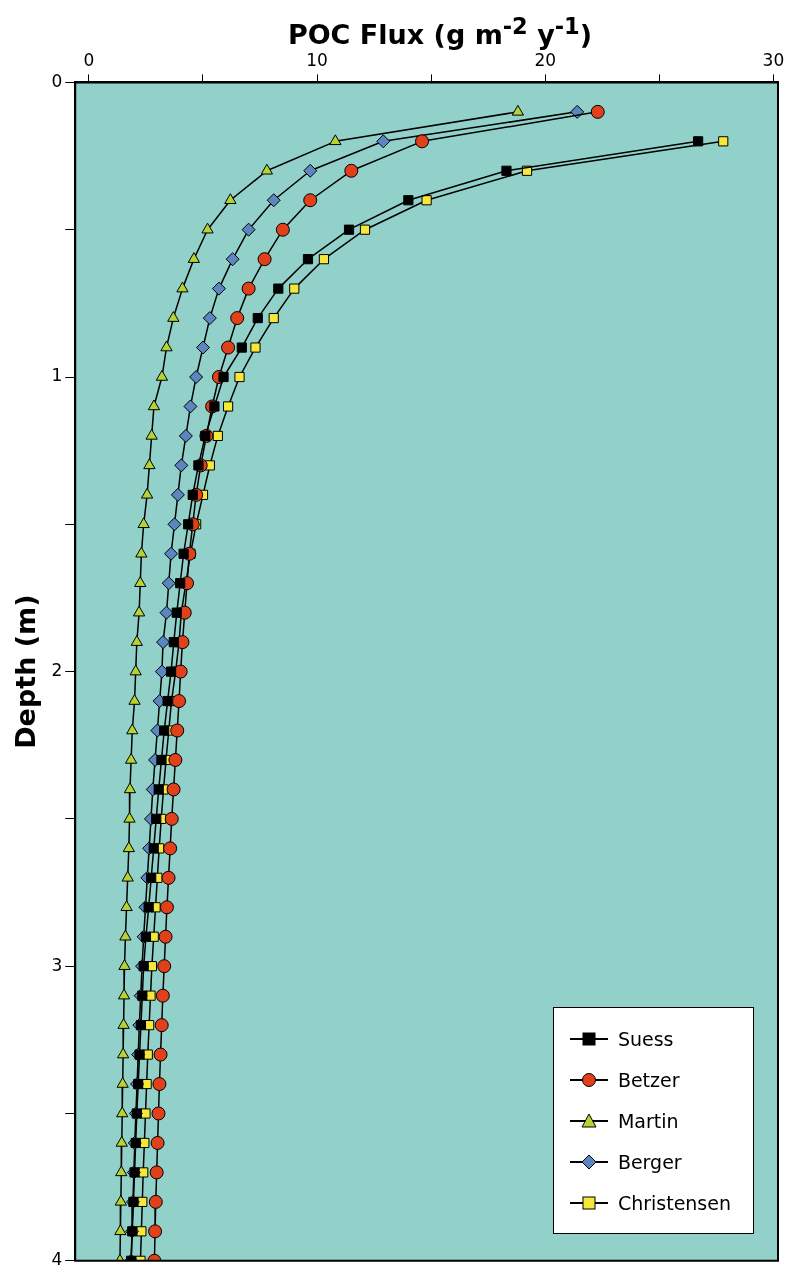  What do you see at coordinates (57, 964) in the screenshot?
I see `y-tick-label: 3` at bounding box center [57, 964].